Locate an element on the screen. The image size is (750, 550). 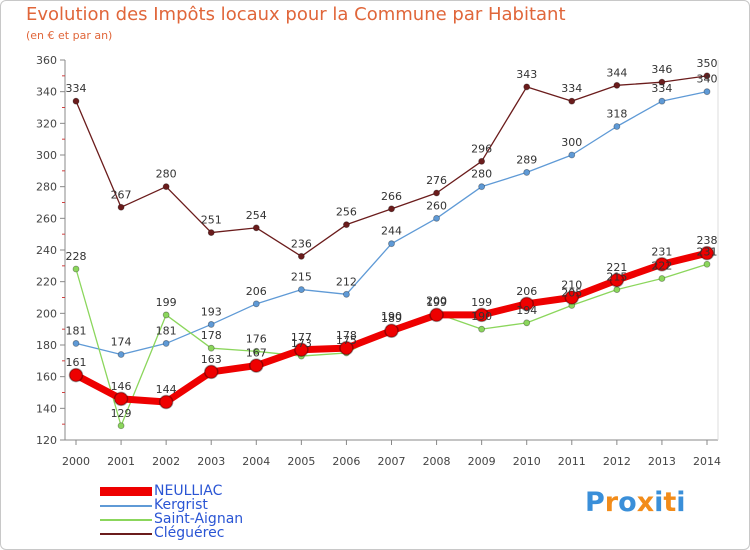
data-label-saint-aignan: 228 is located at coordinates (76, 256).